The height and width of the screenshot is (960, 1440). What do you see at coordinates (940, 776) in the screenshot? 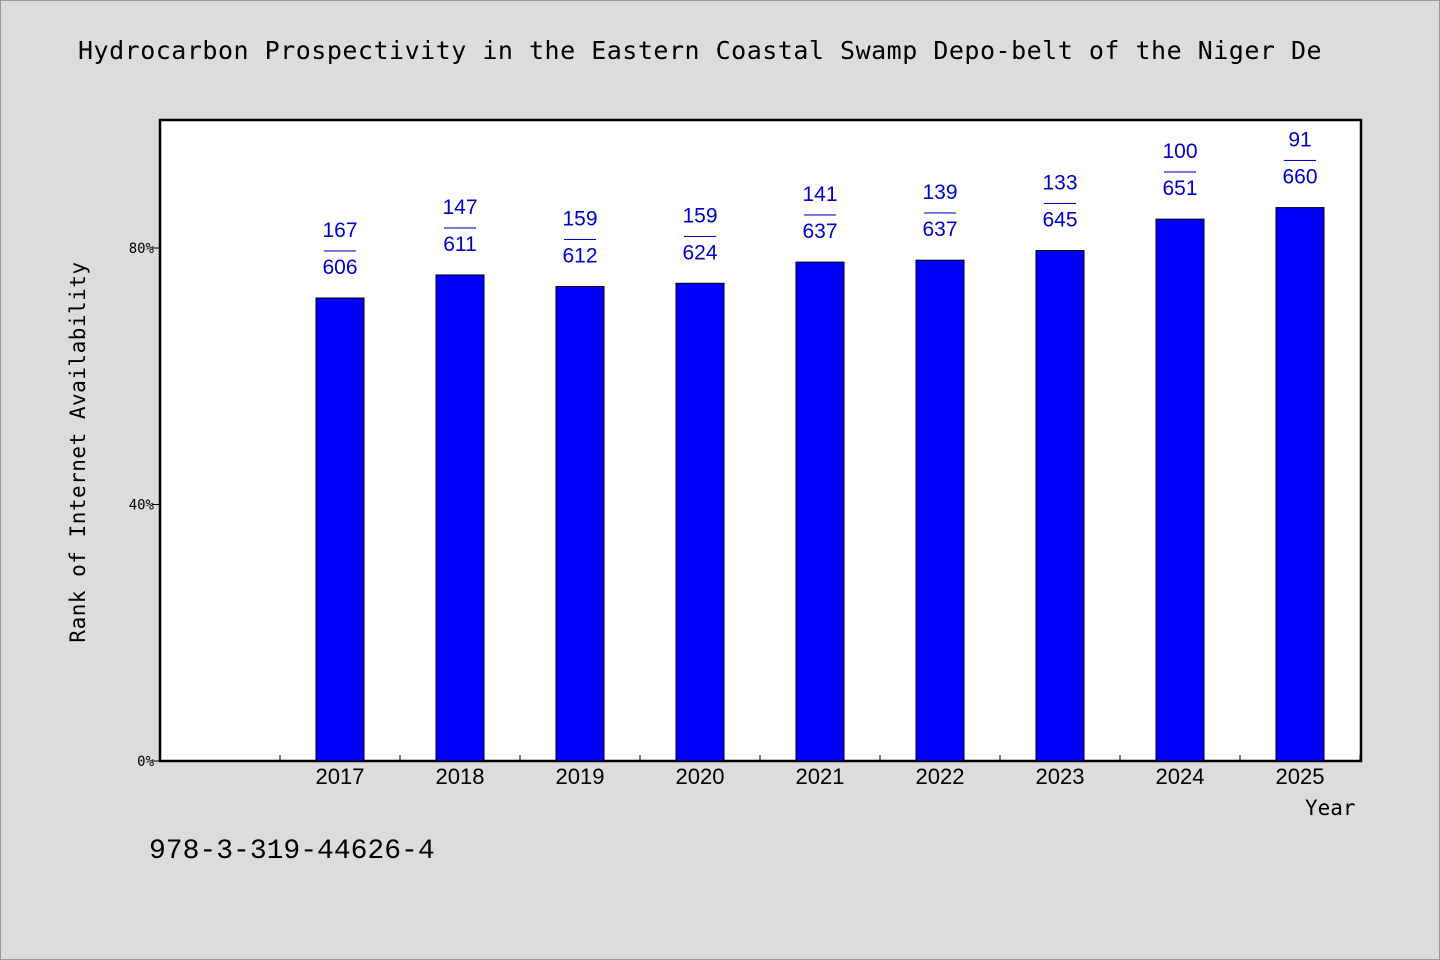
I see `x-tick-label: 2022` at bounding box center [940, 776].